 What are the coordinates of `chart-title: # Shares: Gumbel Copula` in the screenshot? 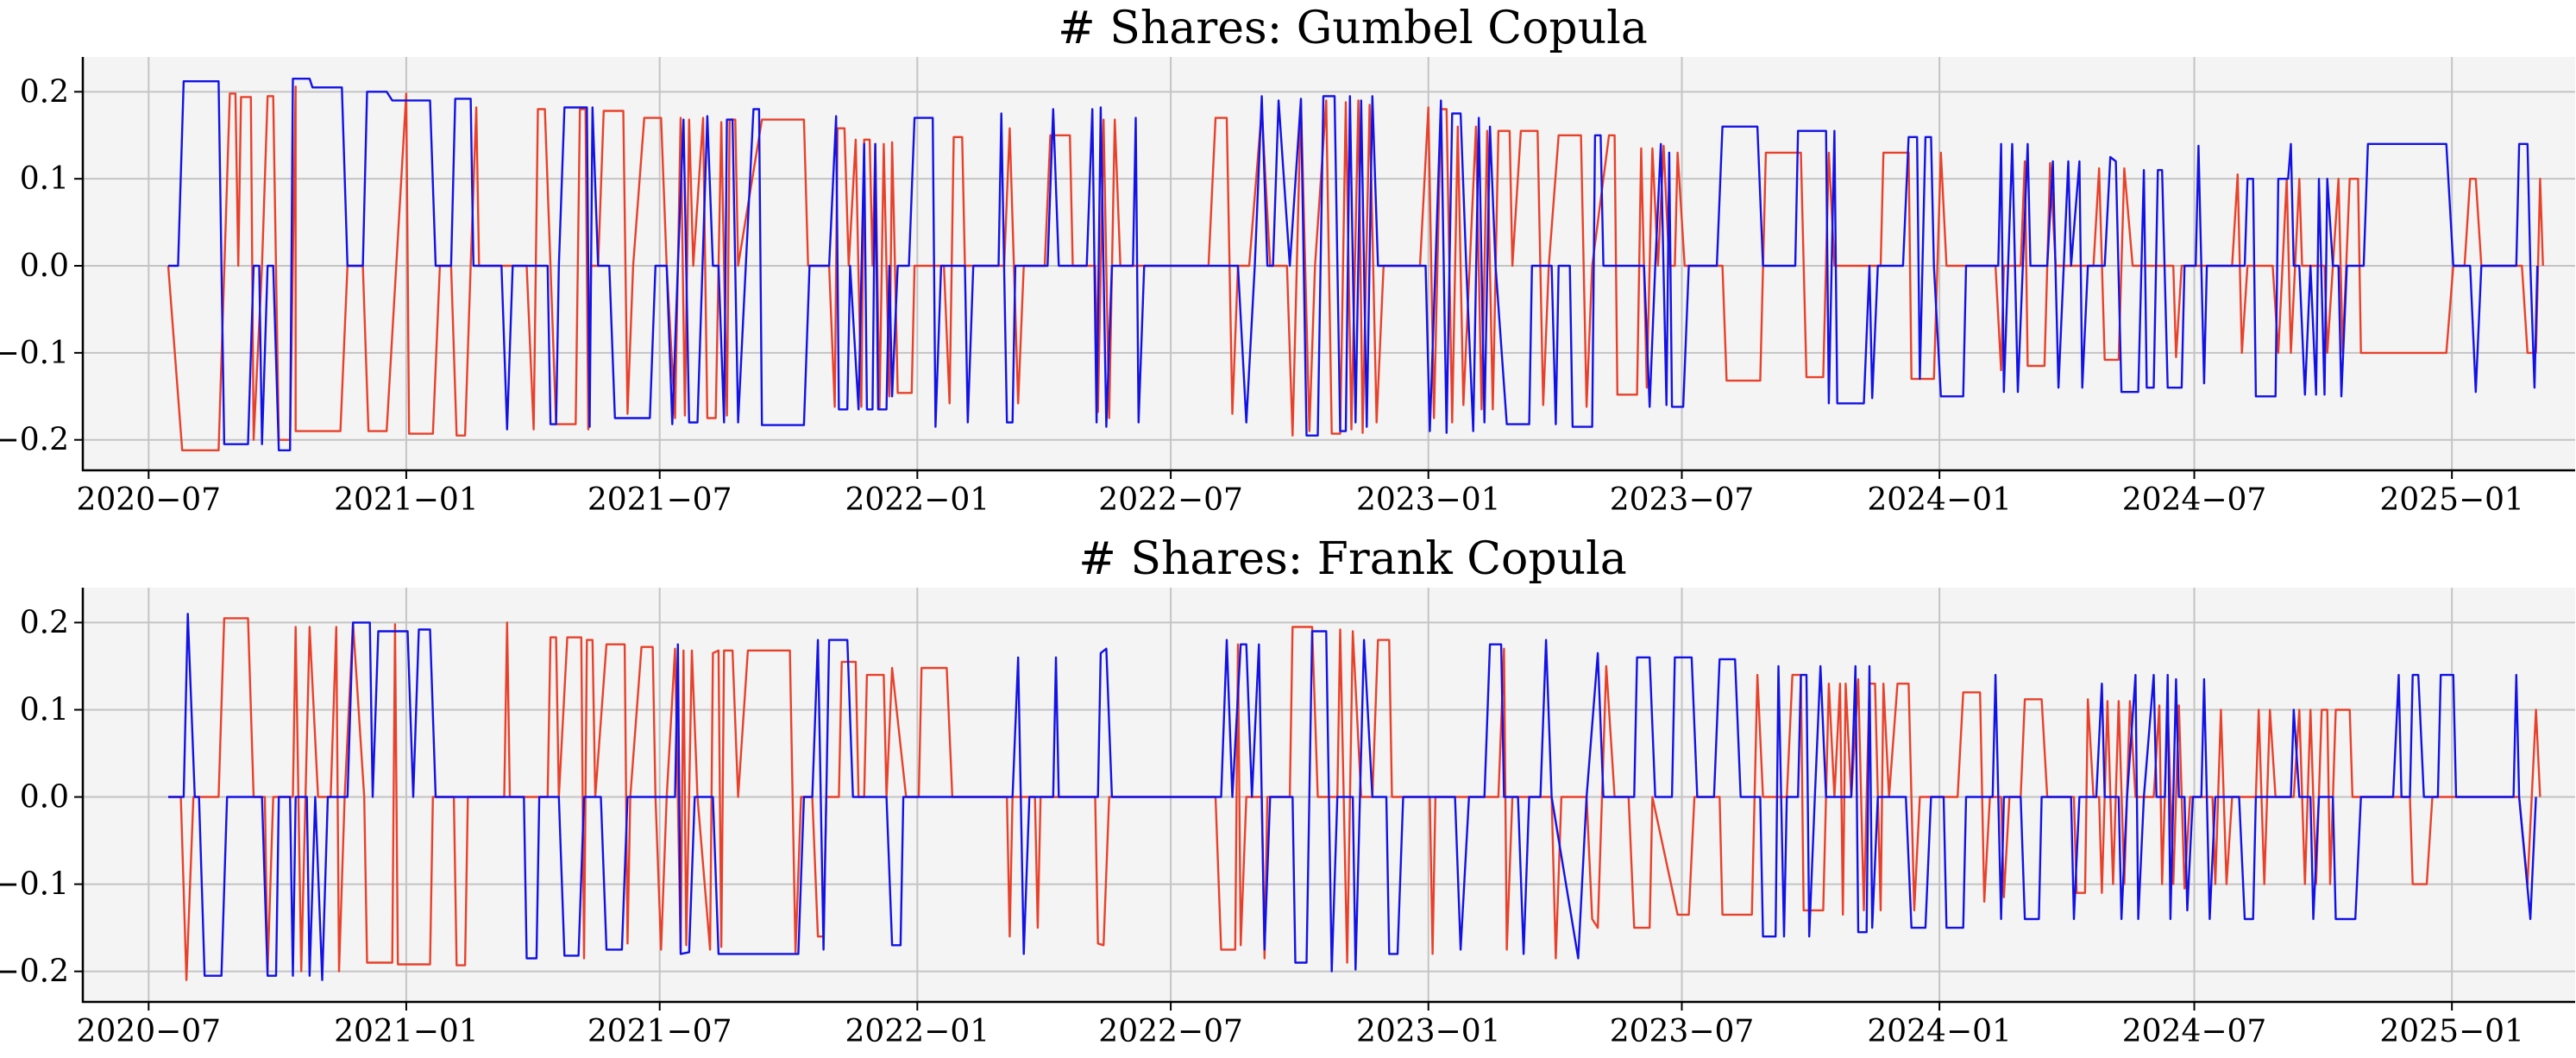 It's located at (1353, 28).